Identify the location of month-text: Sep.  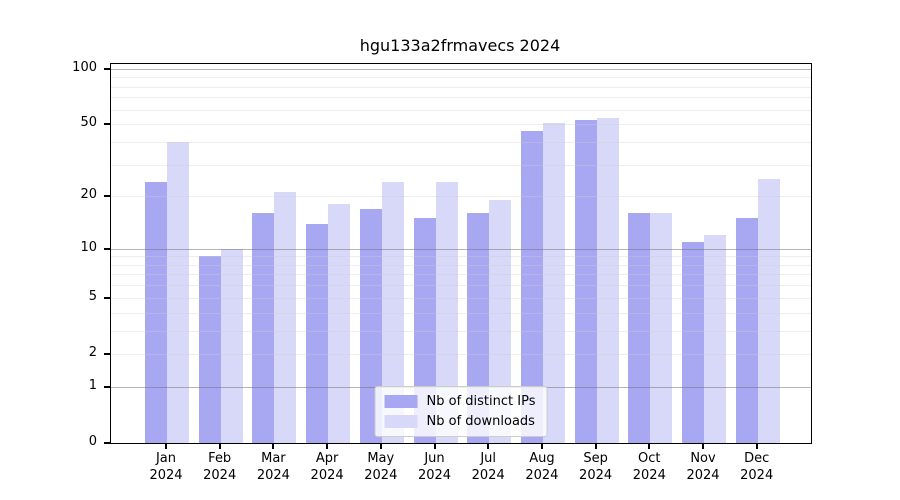
(595, 458).